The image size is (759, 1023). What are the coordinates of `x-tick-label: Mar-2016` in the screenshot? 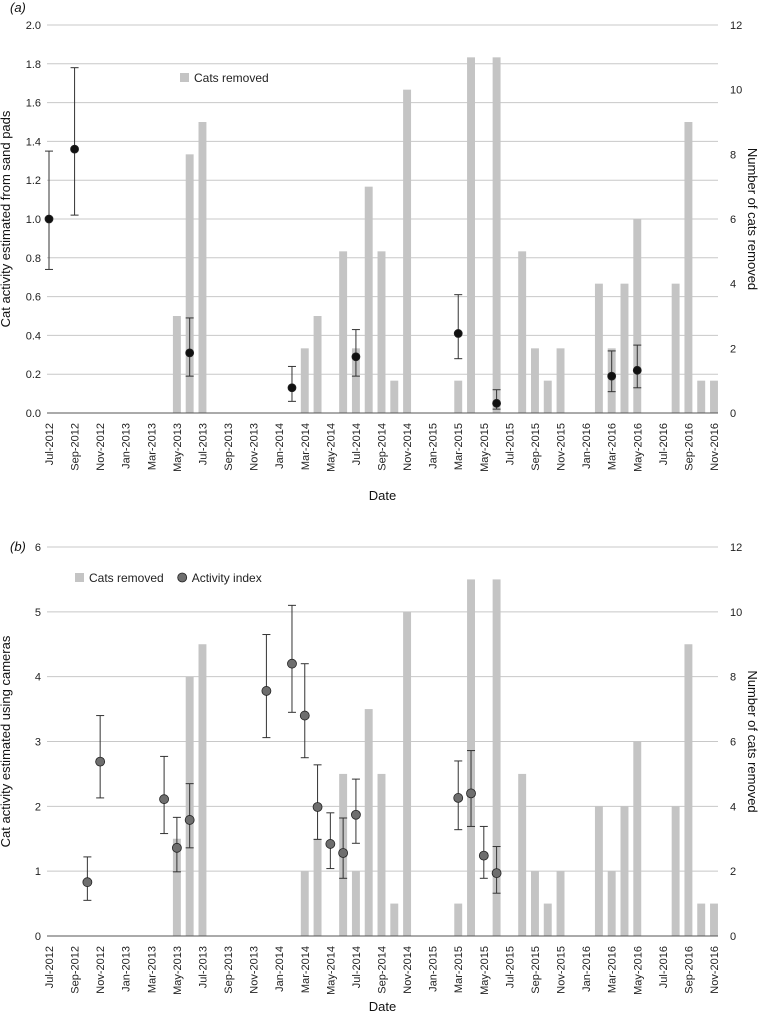 It's located at (613, 969).